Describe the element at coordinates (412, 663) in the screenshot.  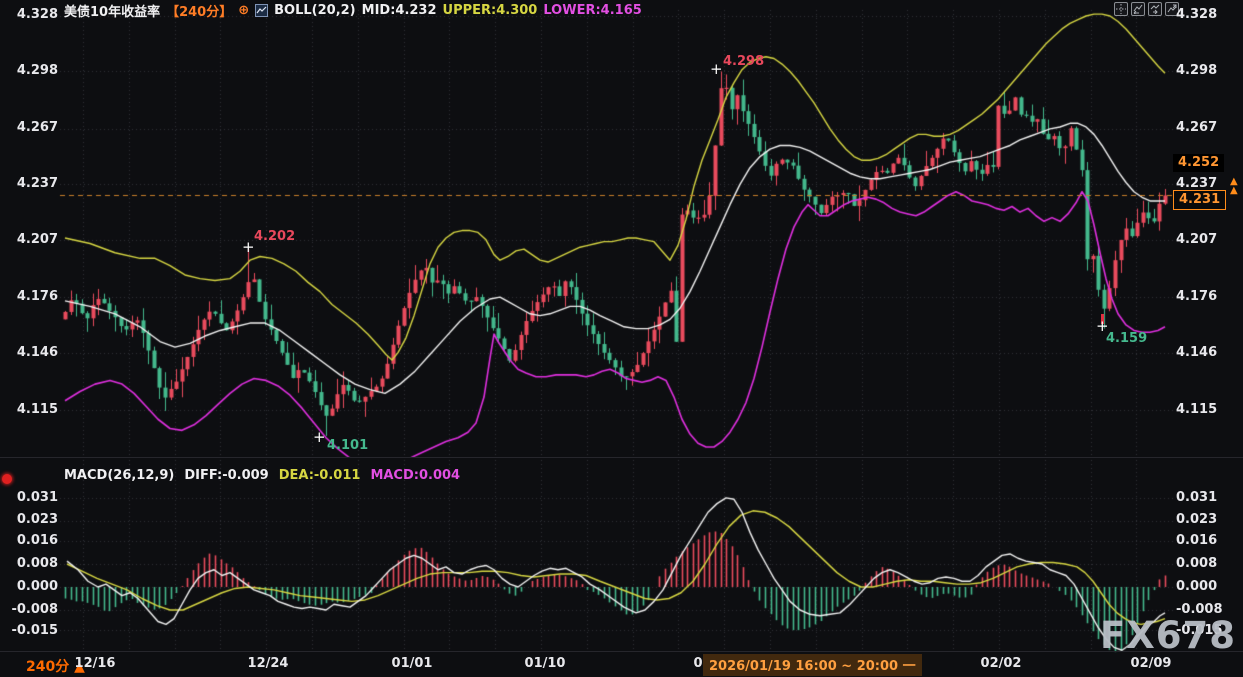
I see `x-axis-tick: 01/01` at that location.